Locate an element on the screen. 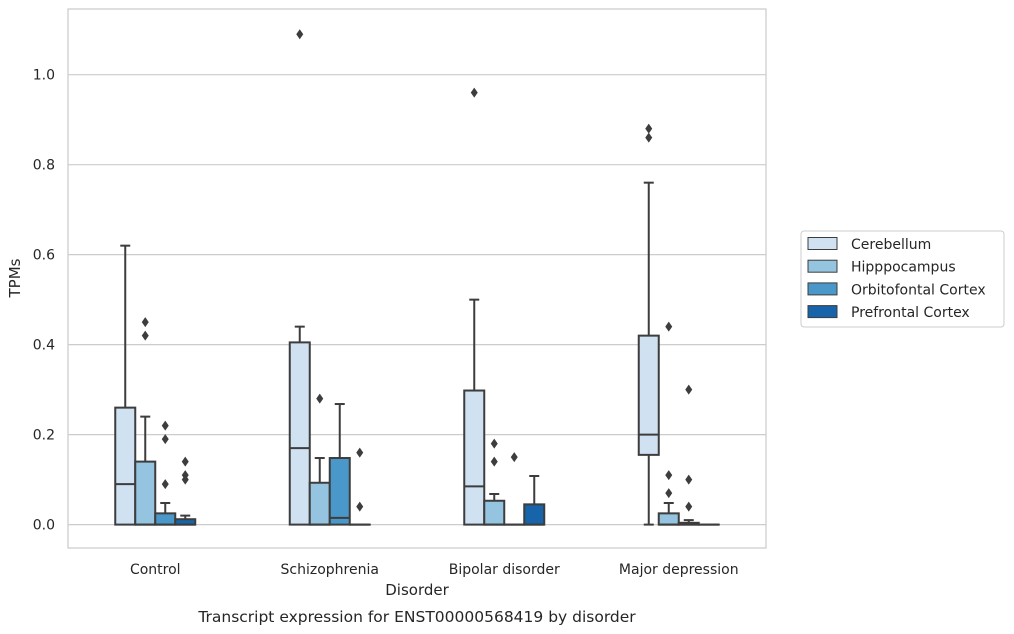 Image resolution: width=1014 pixels, height=634 pixels. y-tick-label: 1.0 is located at coordinates (44, 76).